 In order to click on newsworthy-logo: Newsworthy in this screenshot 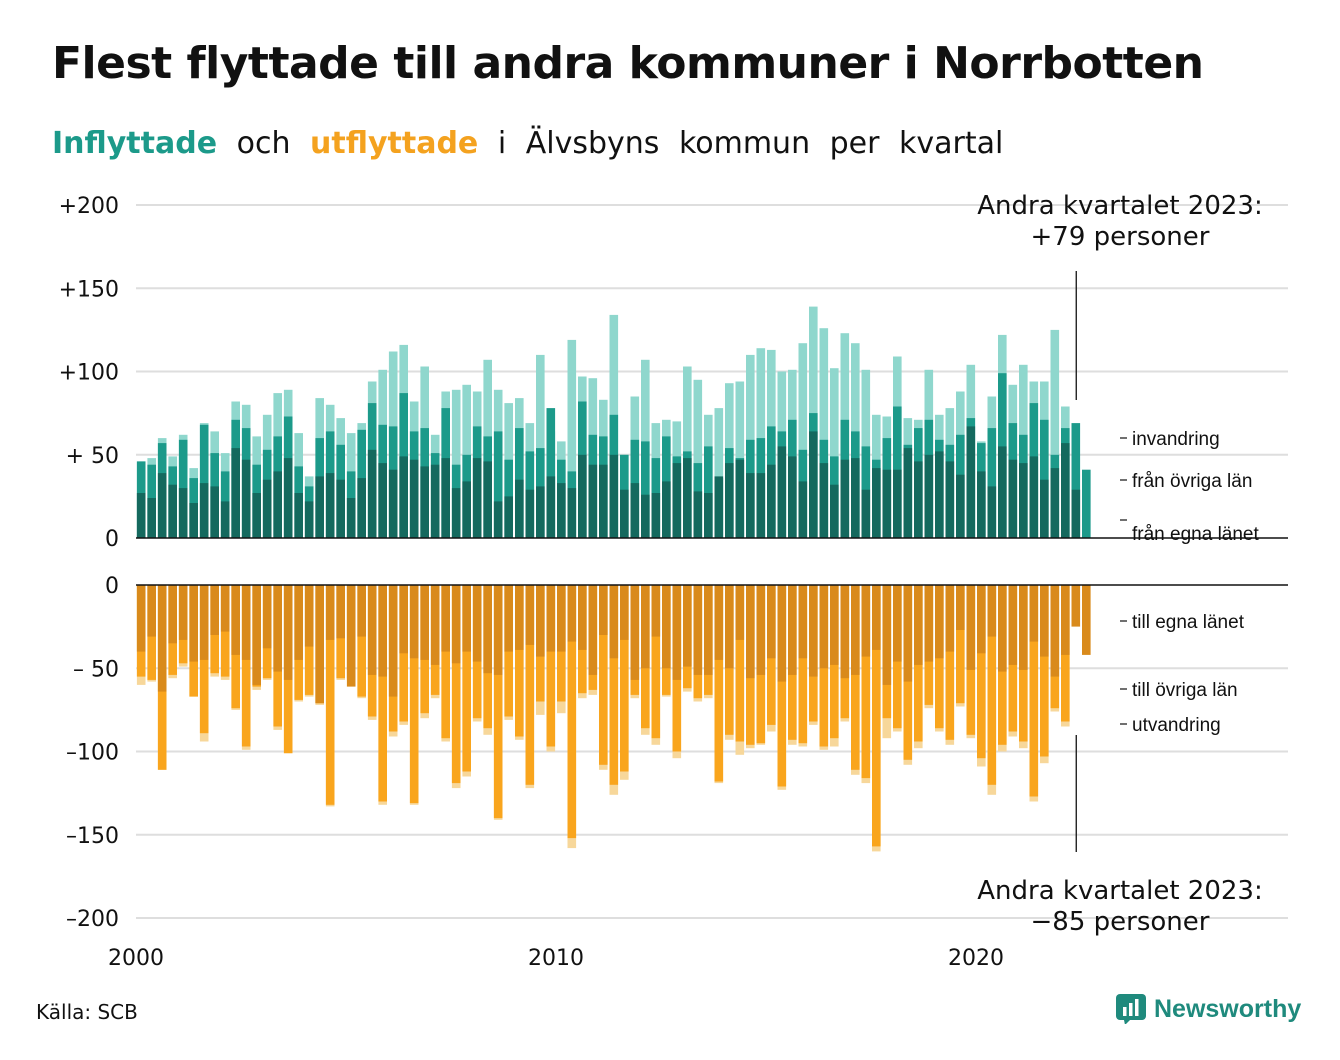, I will do `click(1208, 1009)`.